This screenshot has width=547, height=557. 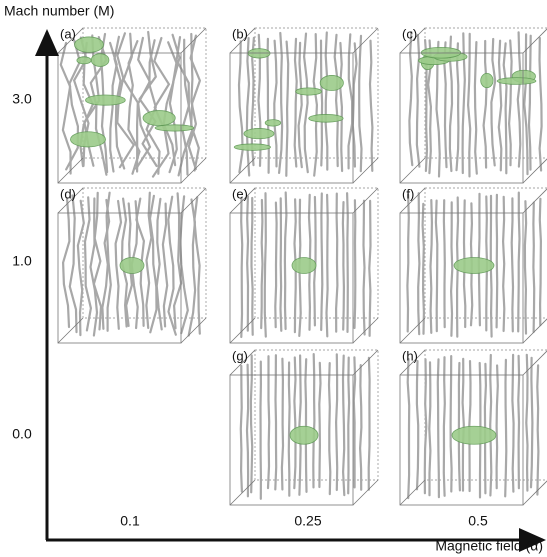 I want to click on panel: (g), so click(x=304, y=427).